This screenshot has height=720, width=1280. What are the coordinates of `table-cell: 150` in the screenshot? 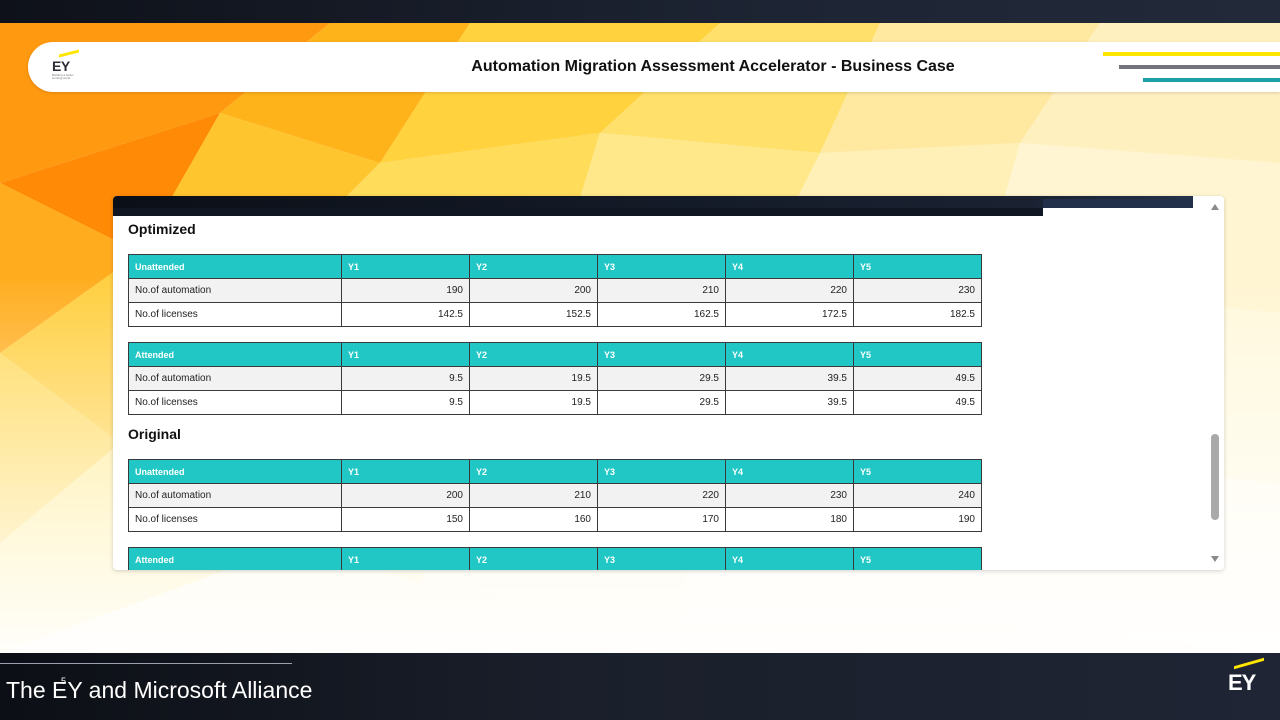 It's located at (405, 519).